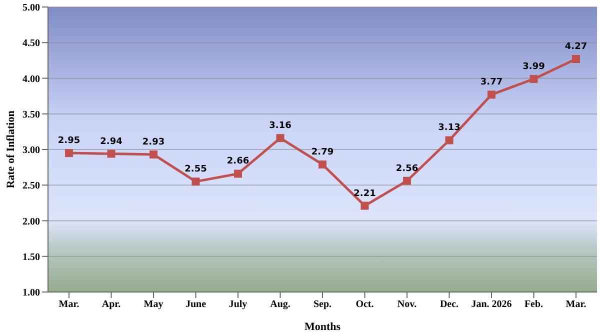 The image size is (600, 336). I want to click on data-label: 2.56, so click(407, 169).